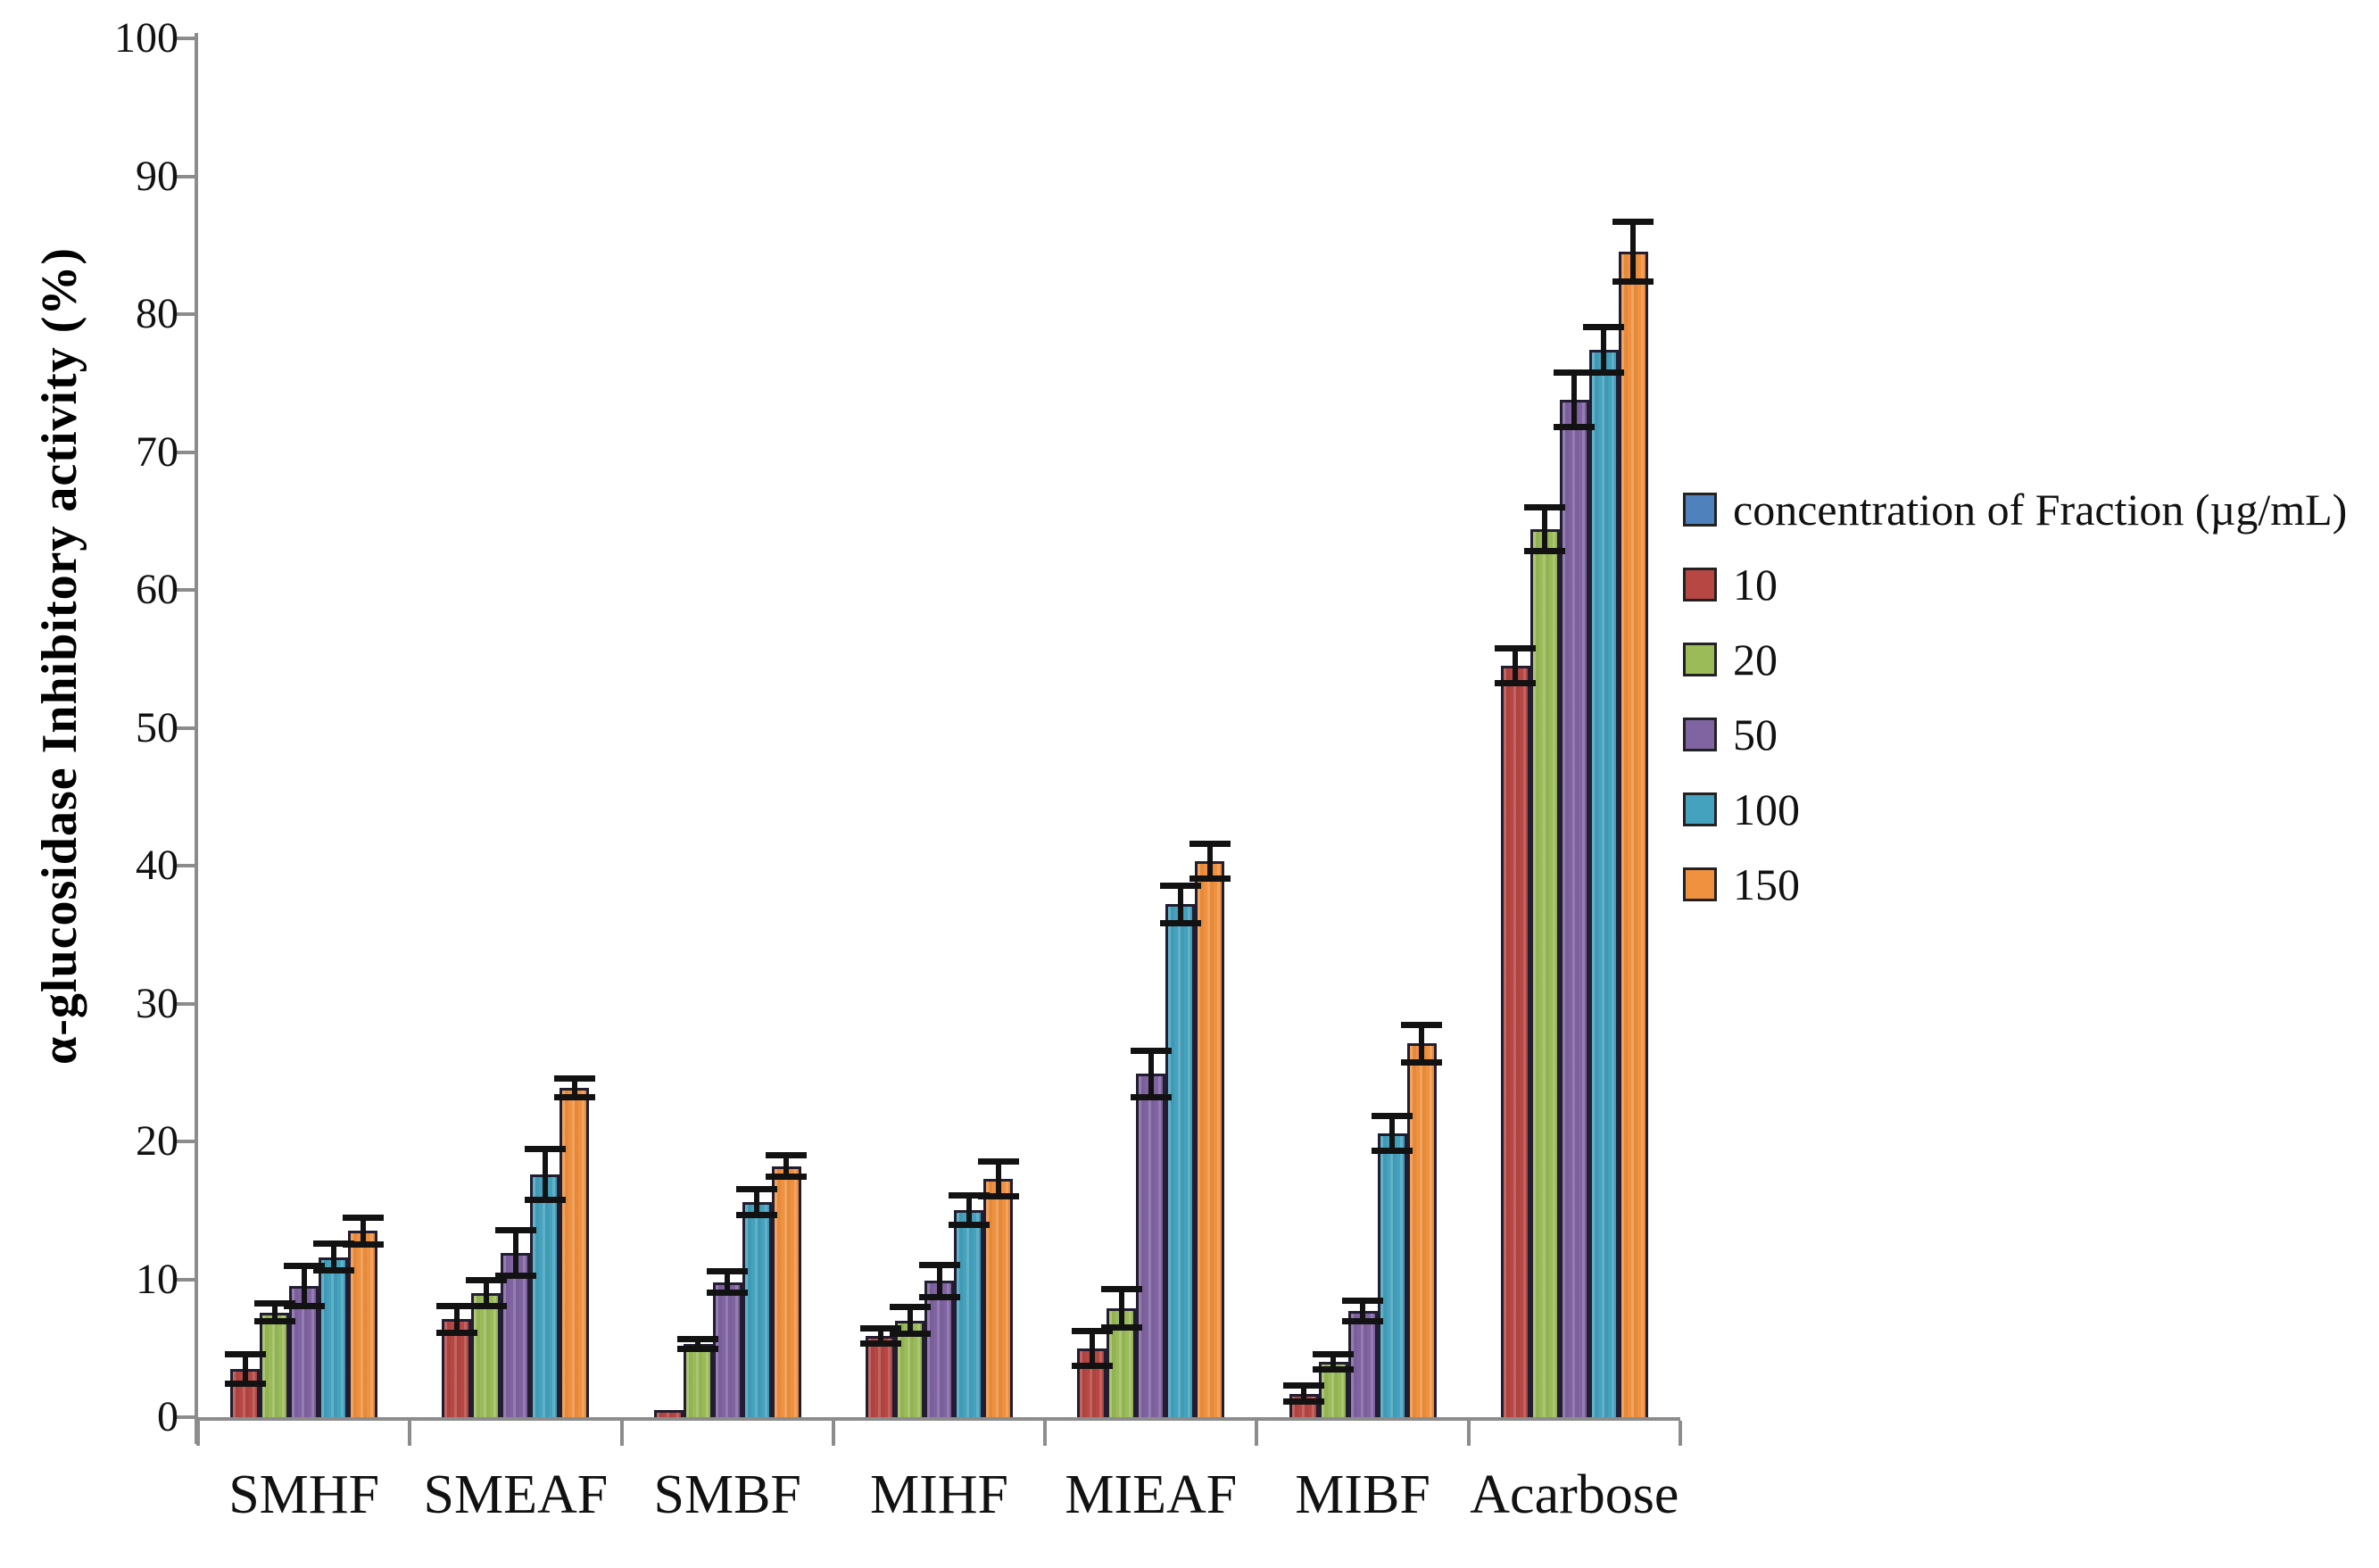 The height and width of the screenshot is (1568, 2379). Describe the element at coordinates (1362, 1494) in the screenshot. I see `x-category-label: MIBF` at that location.